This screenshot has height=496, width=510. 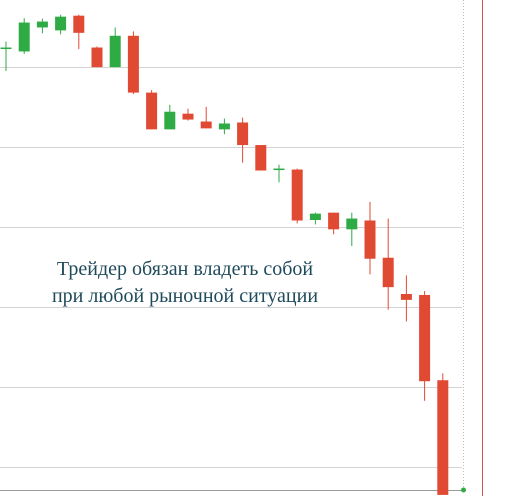 I want to click on caption-line-2: при любой рыночной ситуации, so click(x=185, y=296).